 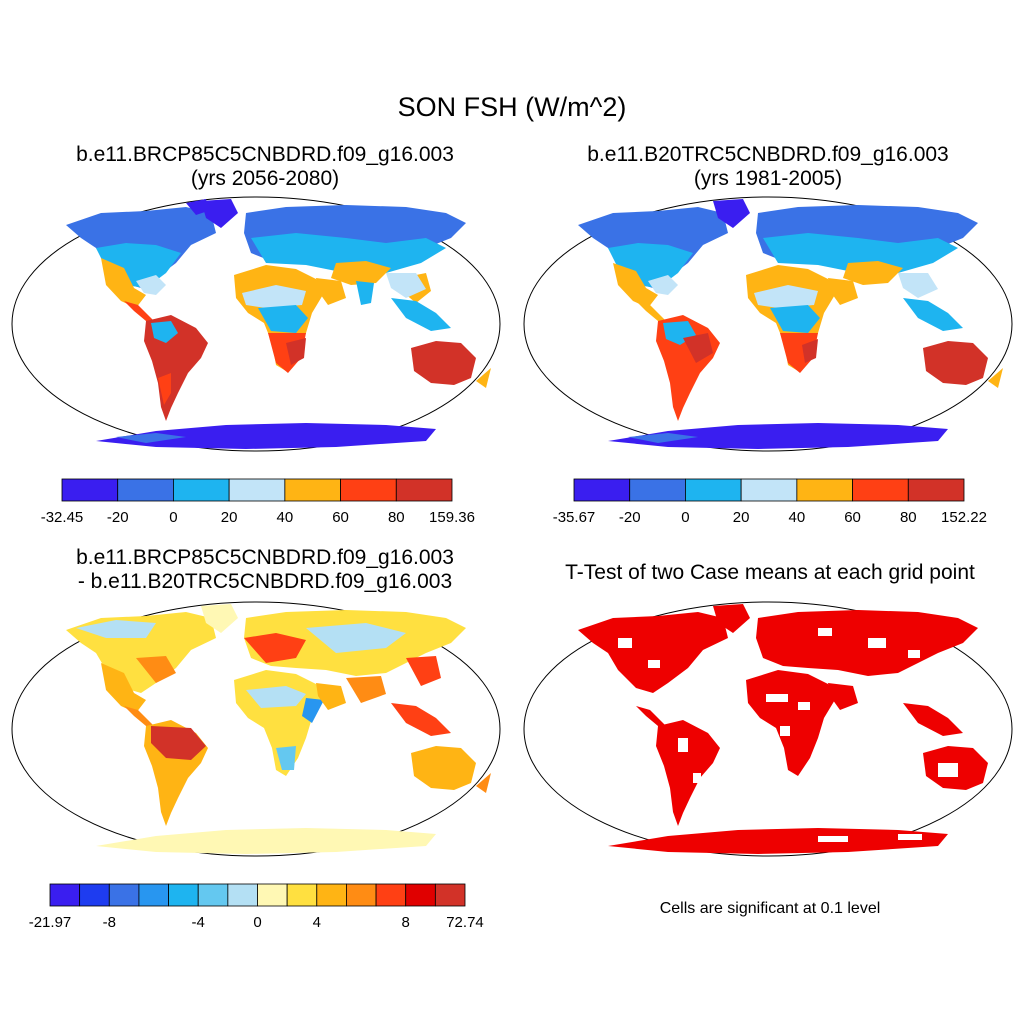 What do you see at coordinates (109, 922) in the screenshot?
I see `colorbar-tick-label: -8` at bounding box center [109, 922].